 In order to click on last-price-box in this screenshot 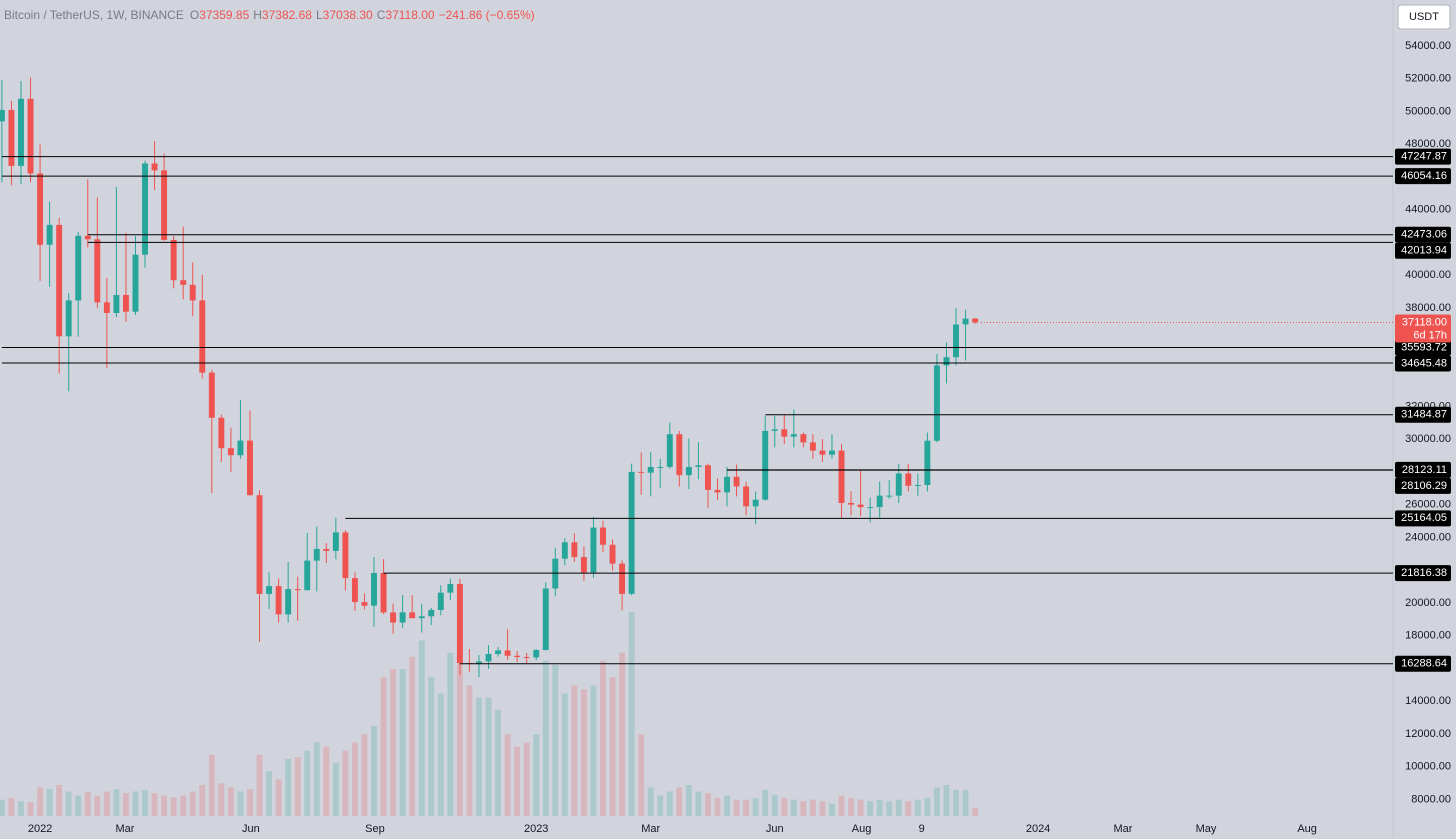, I will do `click(1423, 328)`.